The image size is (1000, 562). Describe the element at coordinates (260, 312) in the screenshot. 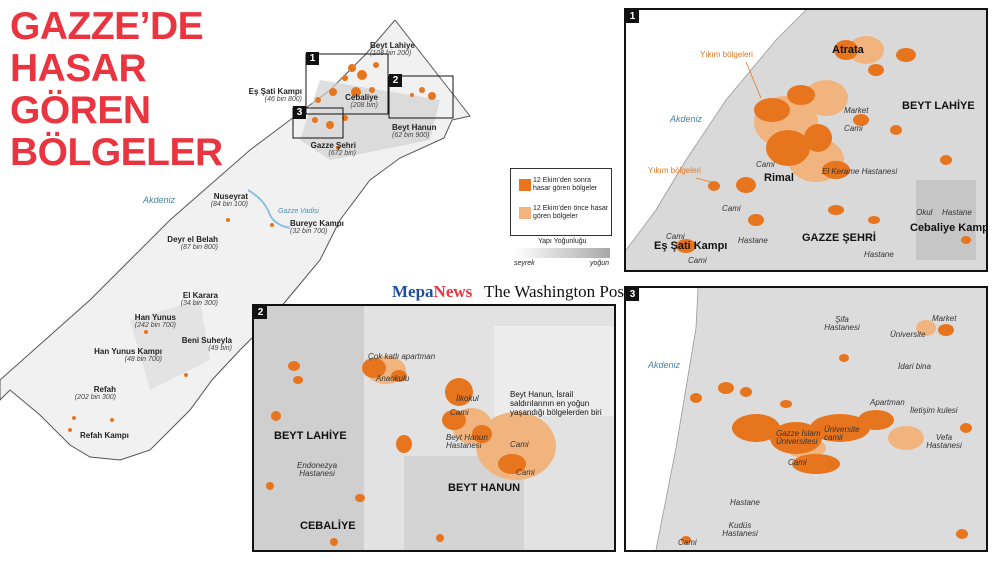

I see `panel-2-number: 2` at that location.